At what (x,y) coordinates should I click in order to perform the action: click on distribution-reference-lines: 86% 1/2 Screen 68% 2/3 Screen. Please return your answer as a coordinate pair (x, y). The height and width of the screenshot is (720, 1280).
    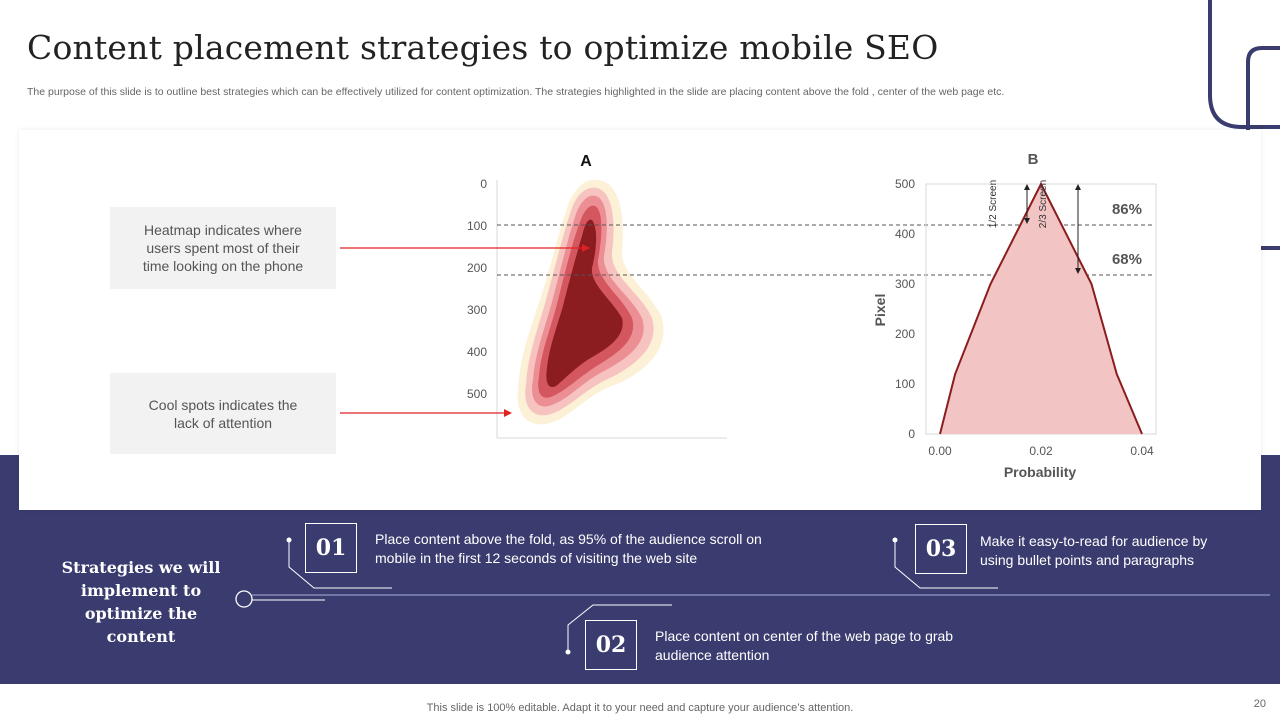
    Looking at the image, I should click on (1065, 227).